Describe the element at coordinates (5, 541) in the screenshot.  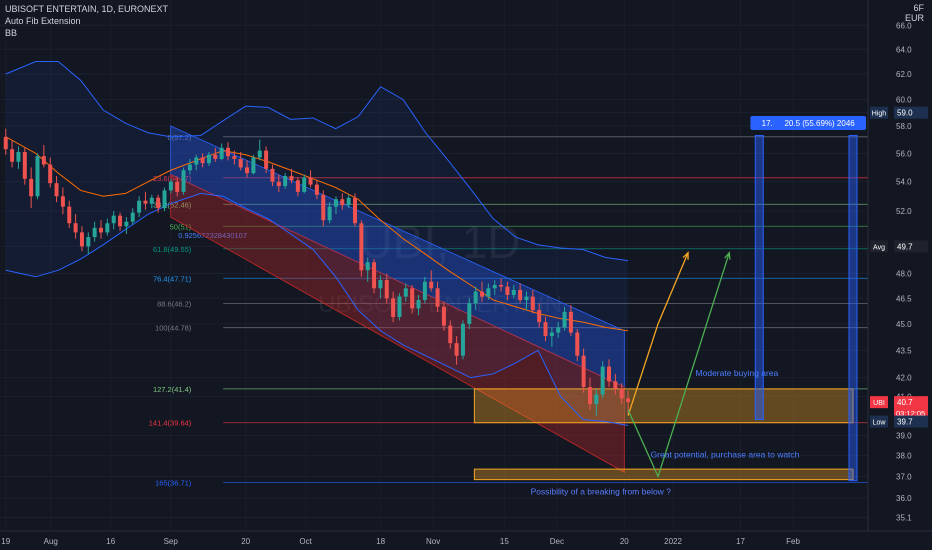
I see `x-tick-label: 19` at that location.